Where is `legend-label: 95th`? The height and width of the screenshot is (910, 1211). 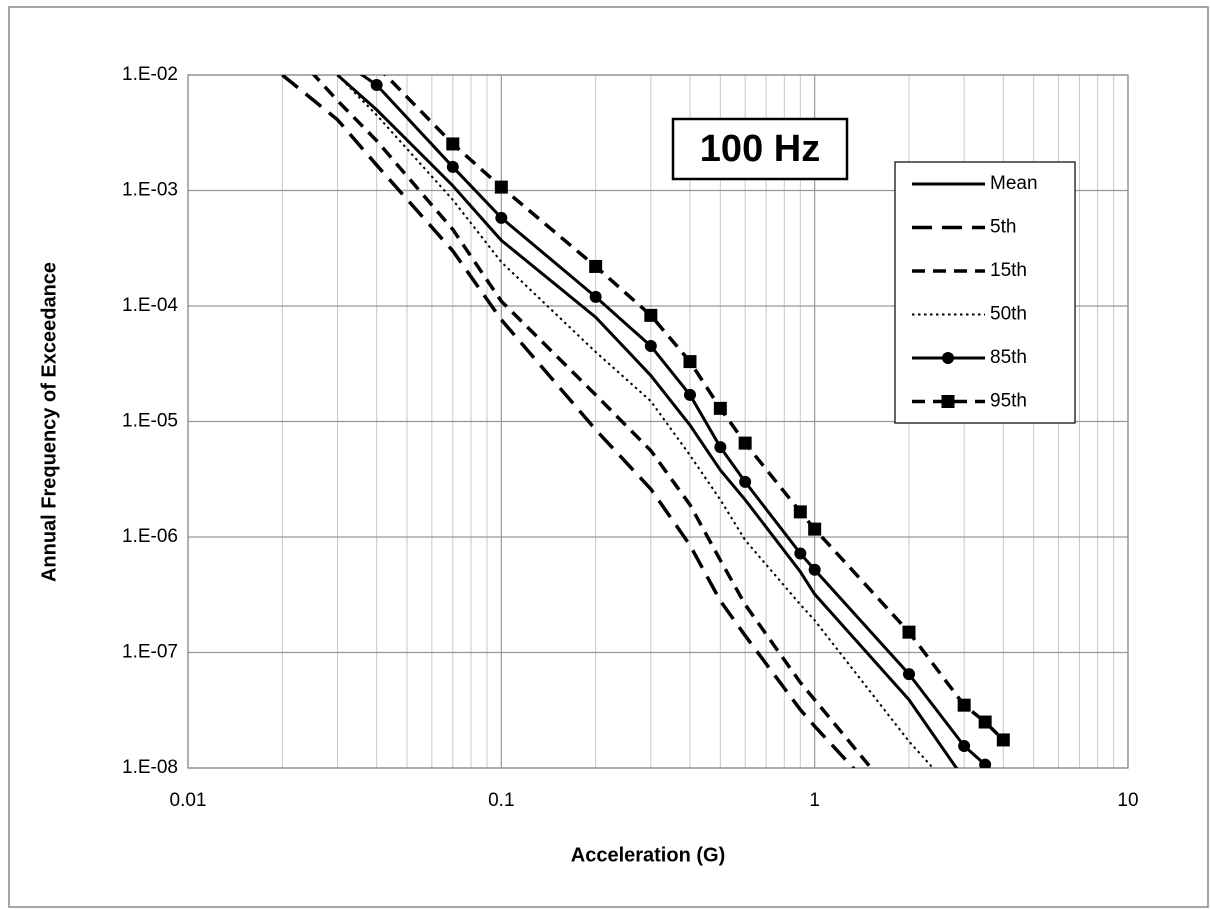
legend-label: 95th is located at coordinates (1008, 401).